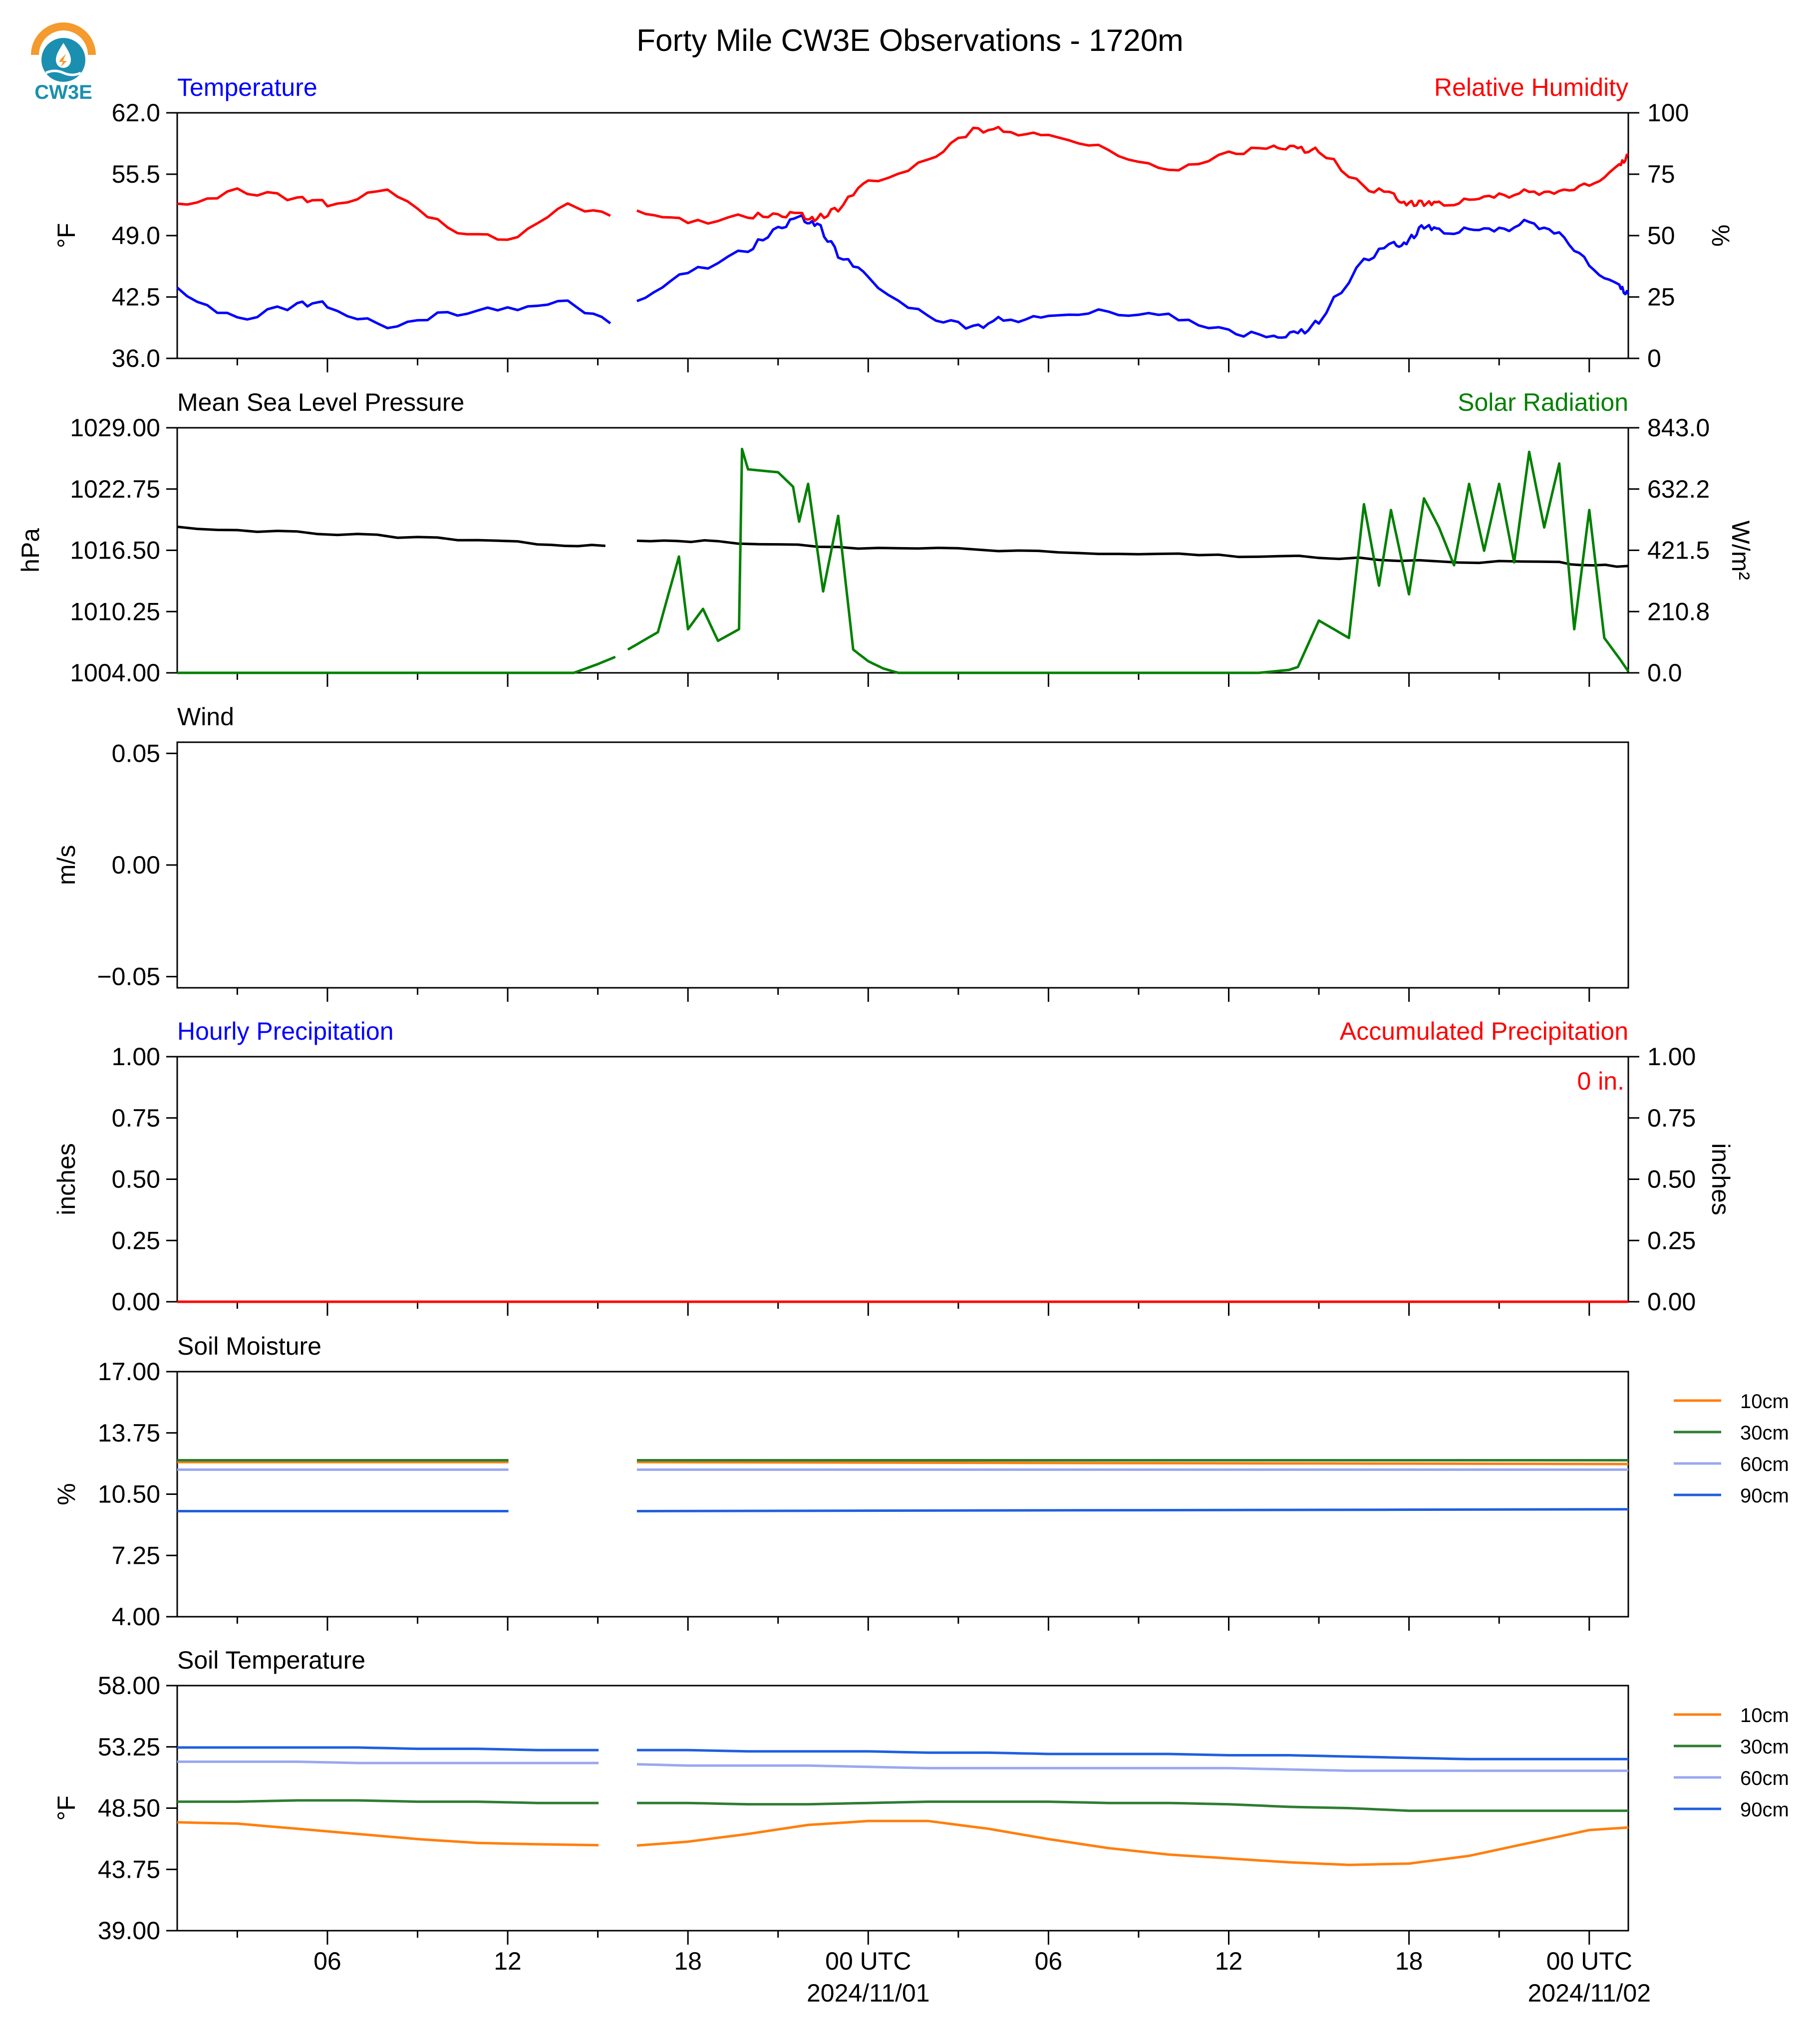  What do you see at coordinates (115, 489) in the screenshot?
I see `y-left-tick-label: 1022.75` at bounding box center [115, 489].